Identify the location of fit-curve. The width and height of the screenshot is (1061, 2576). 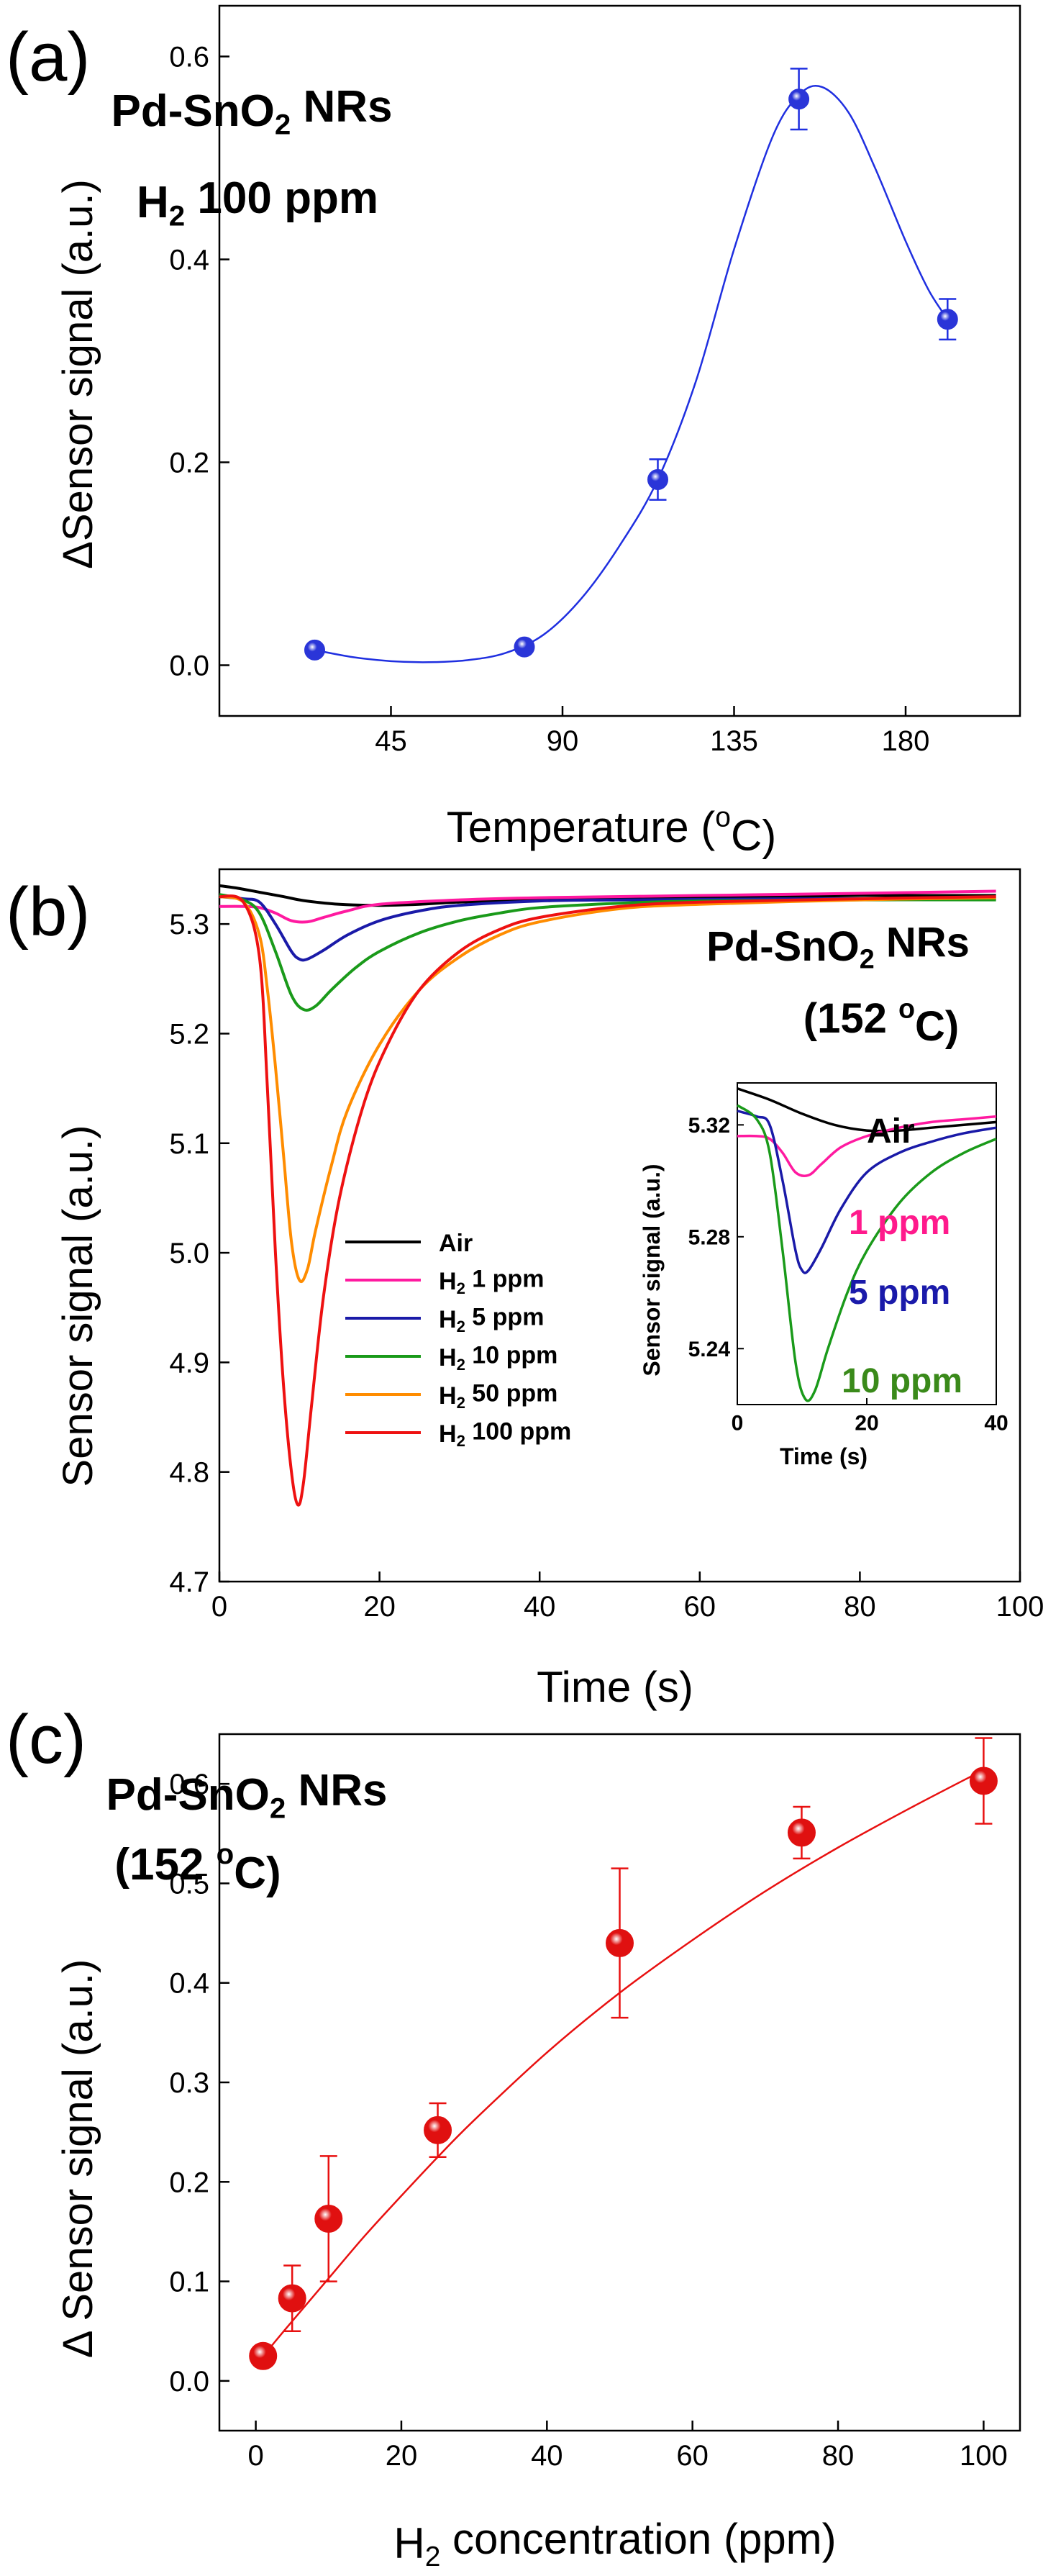
(631, 373).